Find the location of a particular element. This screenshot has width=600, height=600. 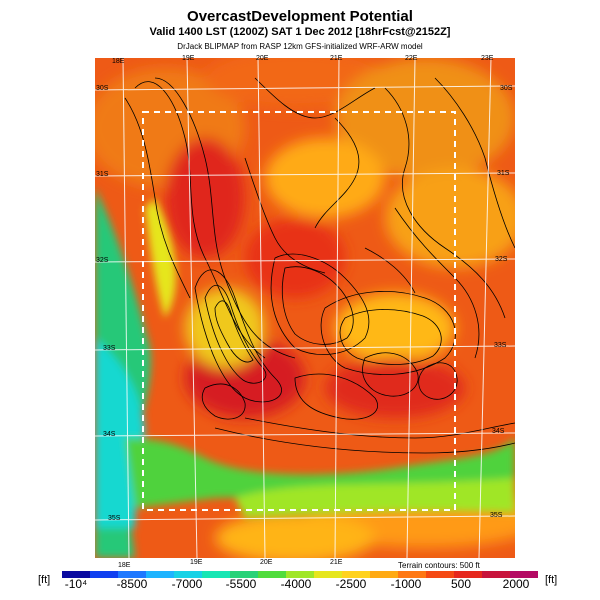

lon-label-top: 22E is located at coordinates (411, 58).